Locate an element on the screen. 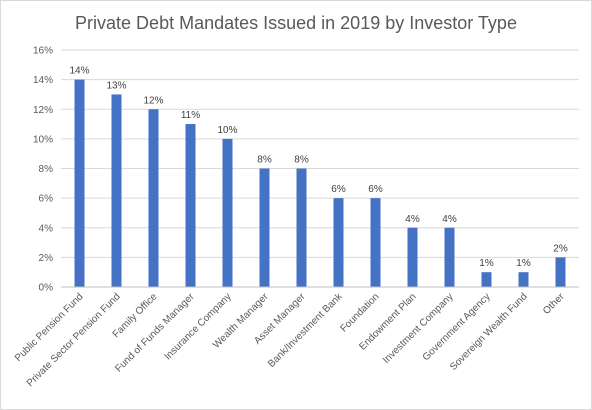  data-label: 2% is located at coordinates (560, 248).